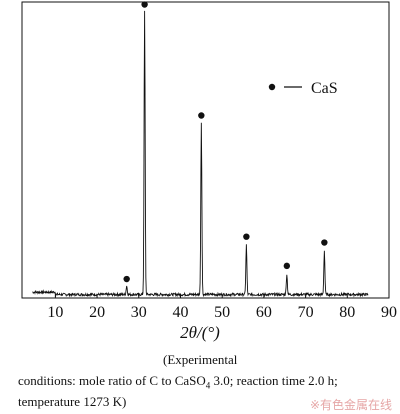 Image resolution: width=400 pixels, height=414 pixels. I want to click on caption-line-2-prefix: conditions: mole ratio of C to CaSO, so click(112, 380).